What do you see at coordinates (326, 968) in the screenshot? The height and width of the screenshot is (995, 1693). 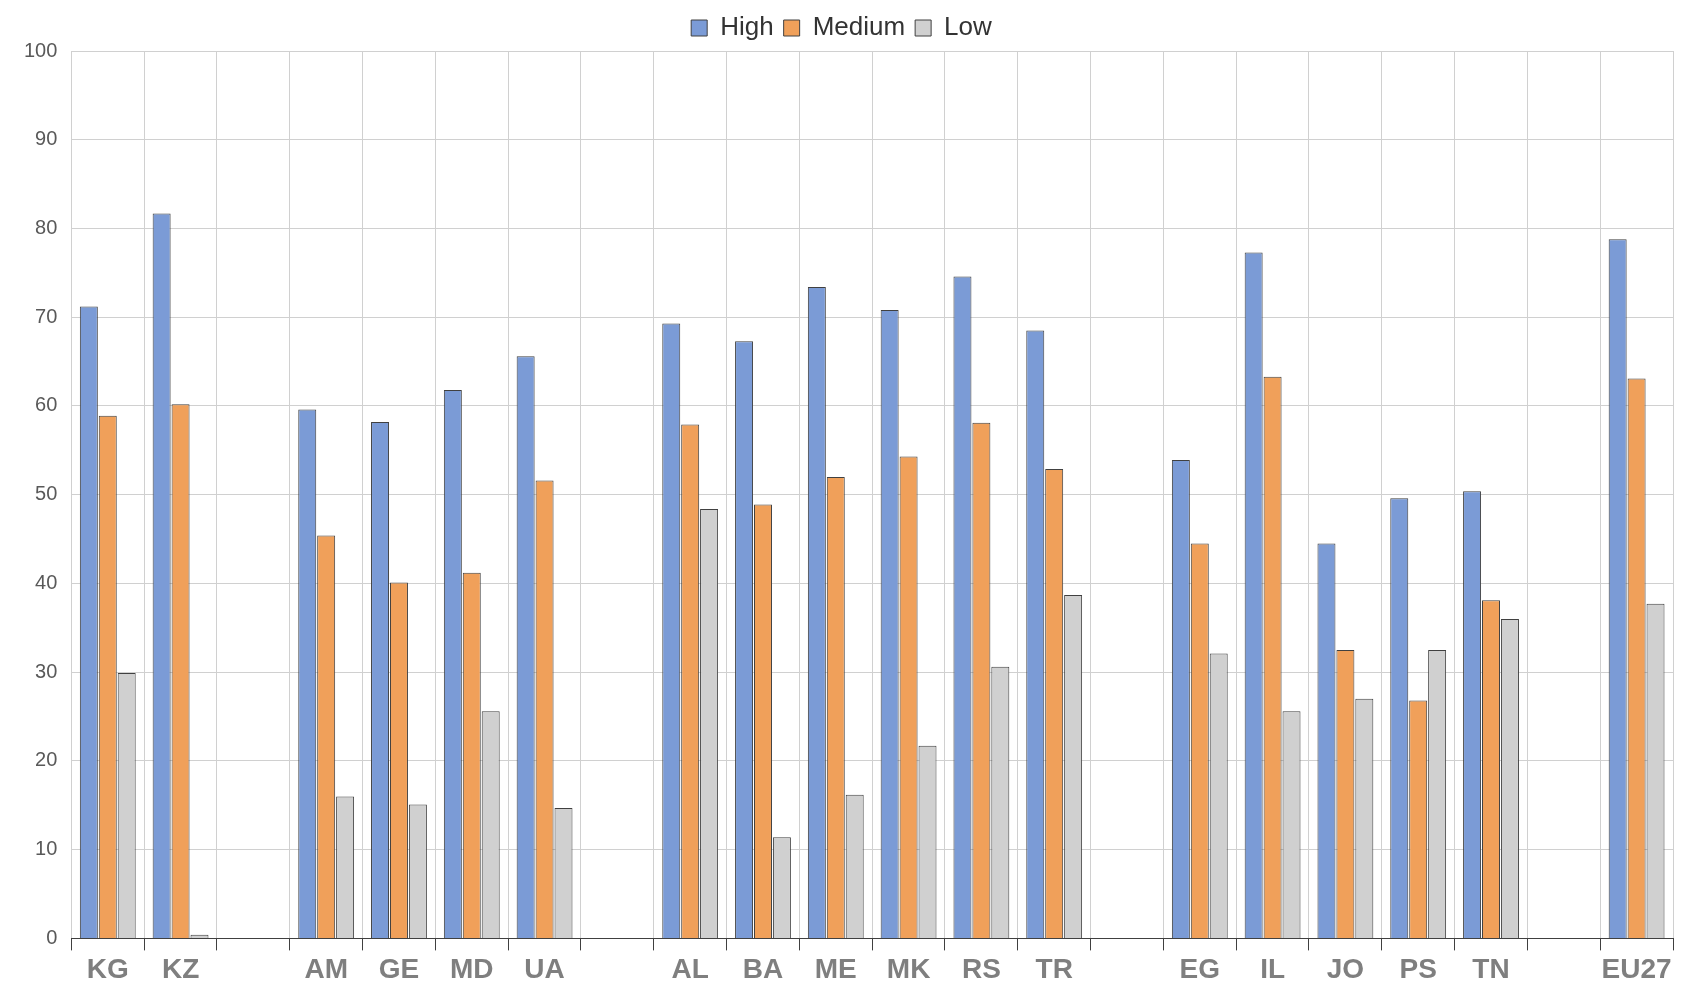 I see `x-tick-label: AM` at bounding box center [326, 968].